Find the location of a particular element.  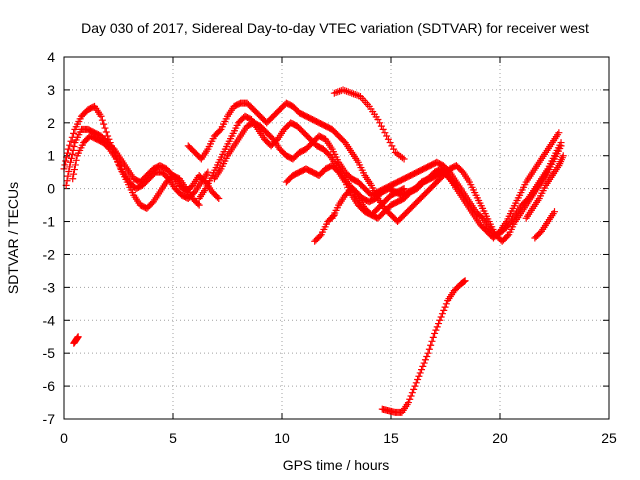

y-tick-label: -1 is located at coordinates (49, 222).